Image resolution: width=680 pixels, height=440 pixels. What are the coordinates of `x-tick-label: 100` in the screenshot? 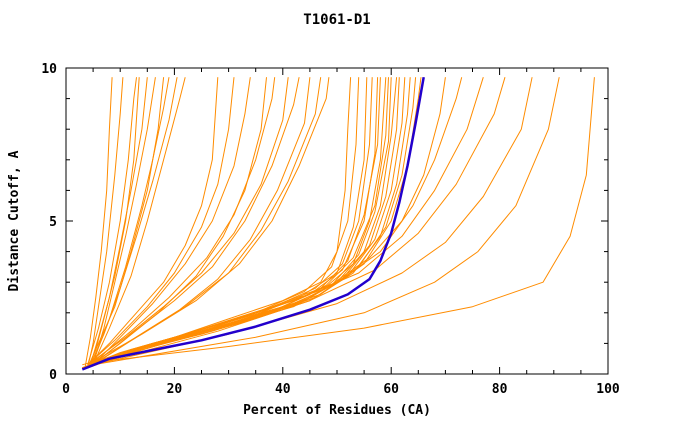 It's located at (608, 389).